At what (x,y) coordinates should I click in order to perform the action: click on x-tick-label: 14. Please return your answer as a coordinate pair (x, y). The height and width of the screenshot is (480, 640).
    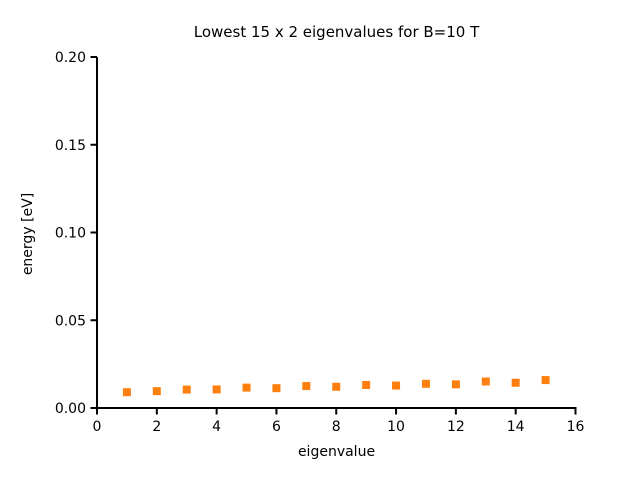
    Looking at the image, I should click on (516, 427).